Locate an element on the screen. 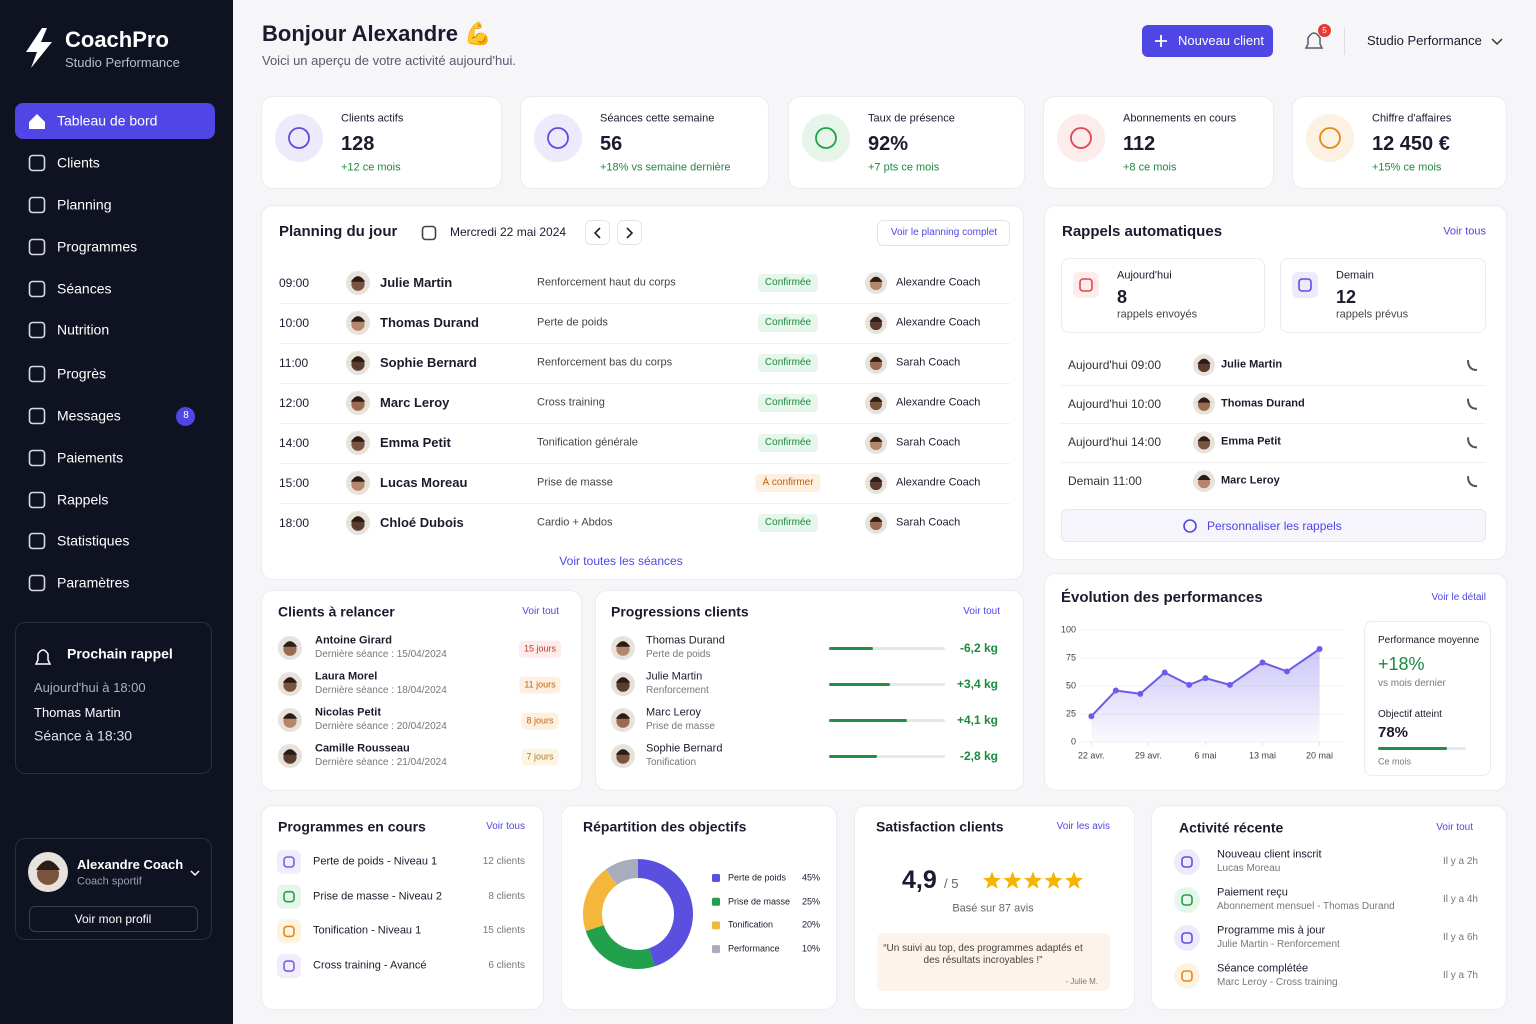 The width and height of the screenshot is (1536, 1024). client-name: Julie Martin is located at coordinates (674, 676).